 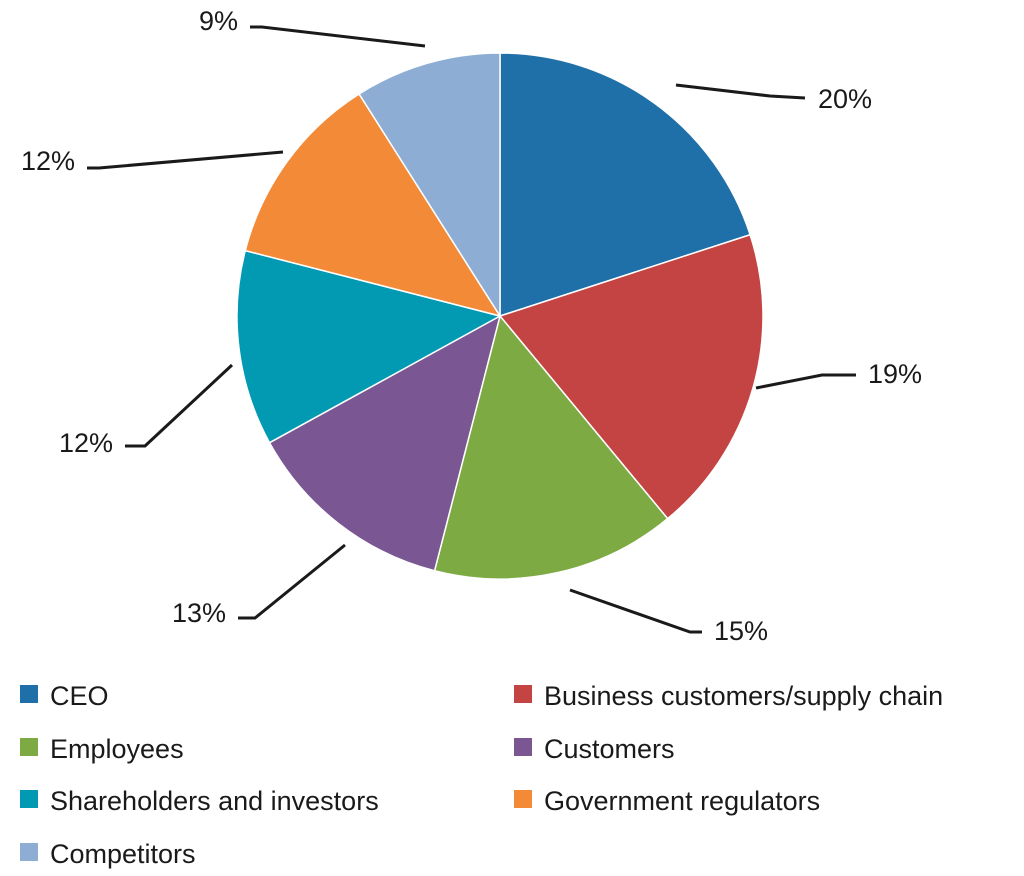 I want to click on data-label: 19%, so click(x=895, y=374).